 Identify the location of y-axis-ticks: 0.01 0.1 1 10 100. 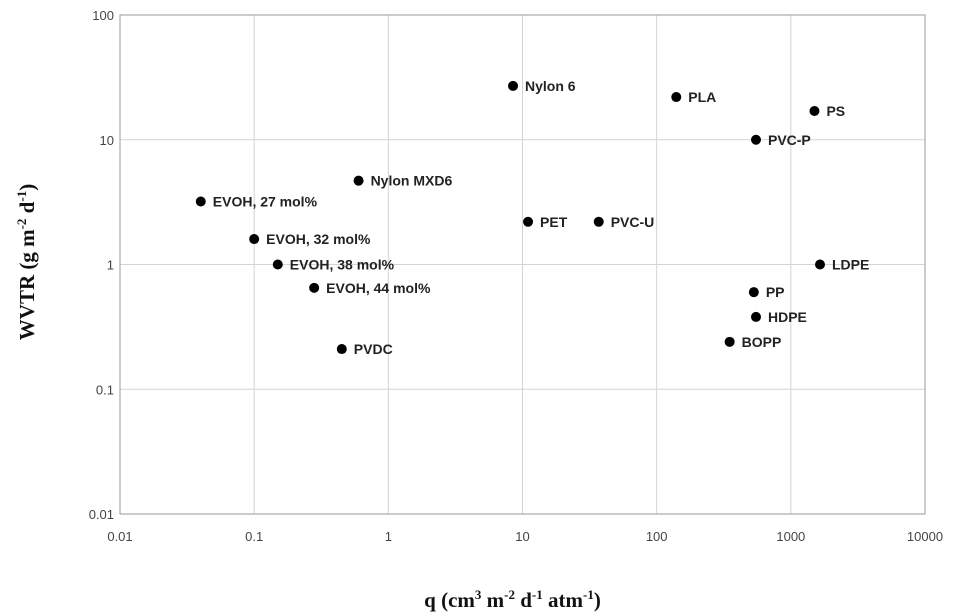
(101, 265).